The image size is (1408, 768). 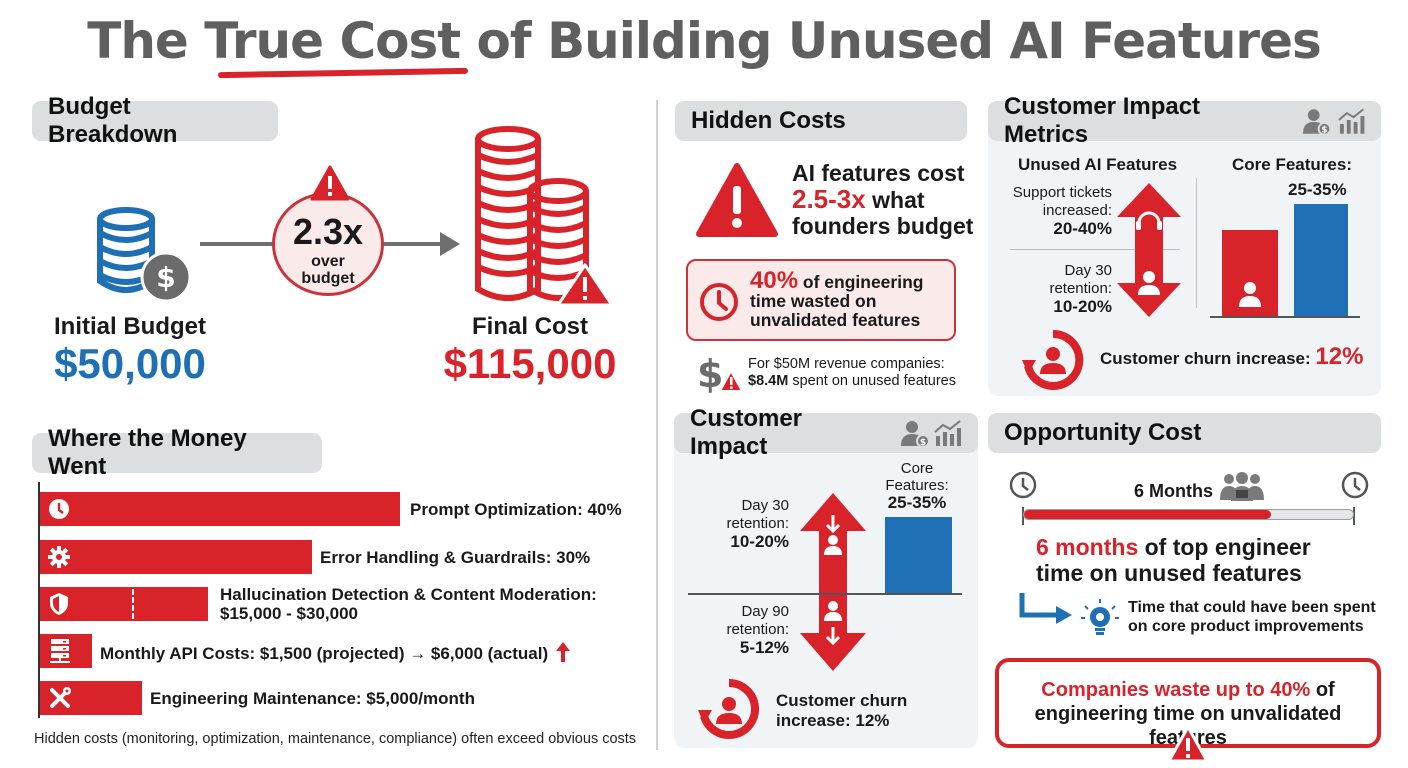 I want to click on churn-line2: increase: 12%, so click(x=833, y=720).